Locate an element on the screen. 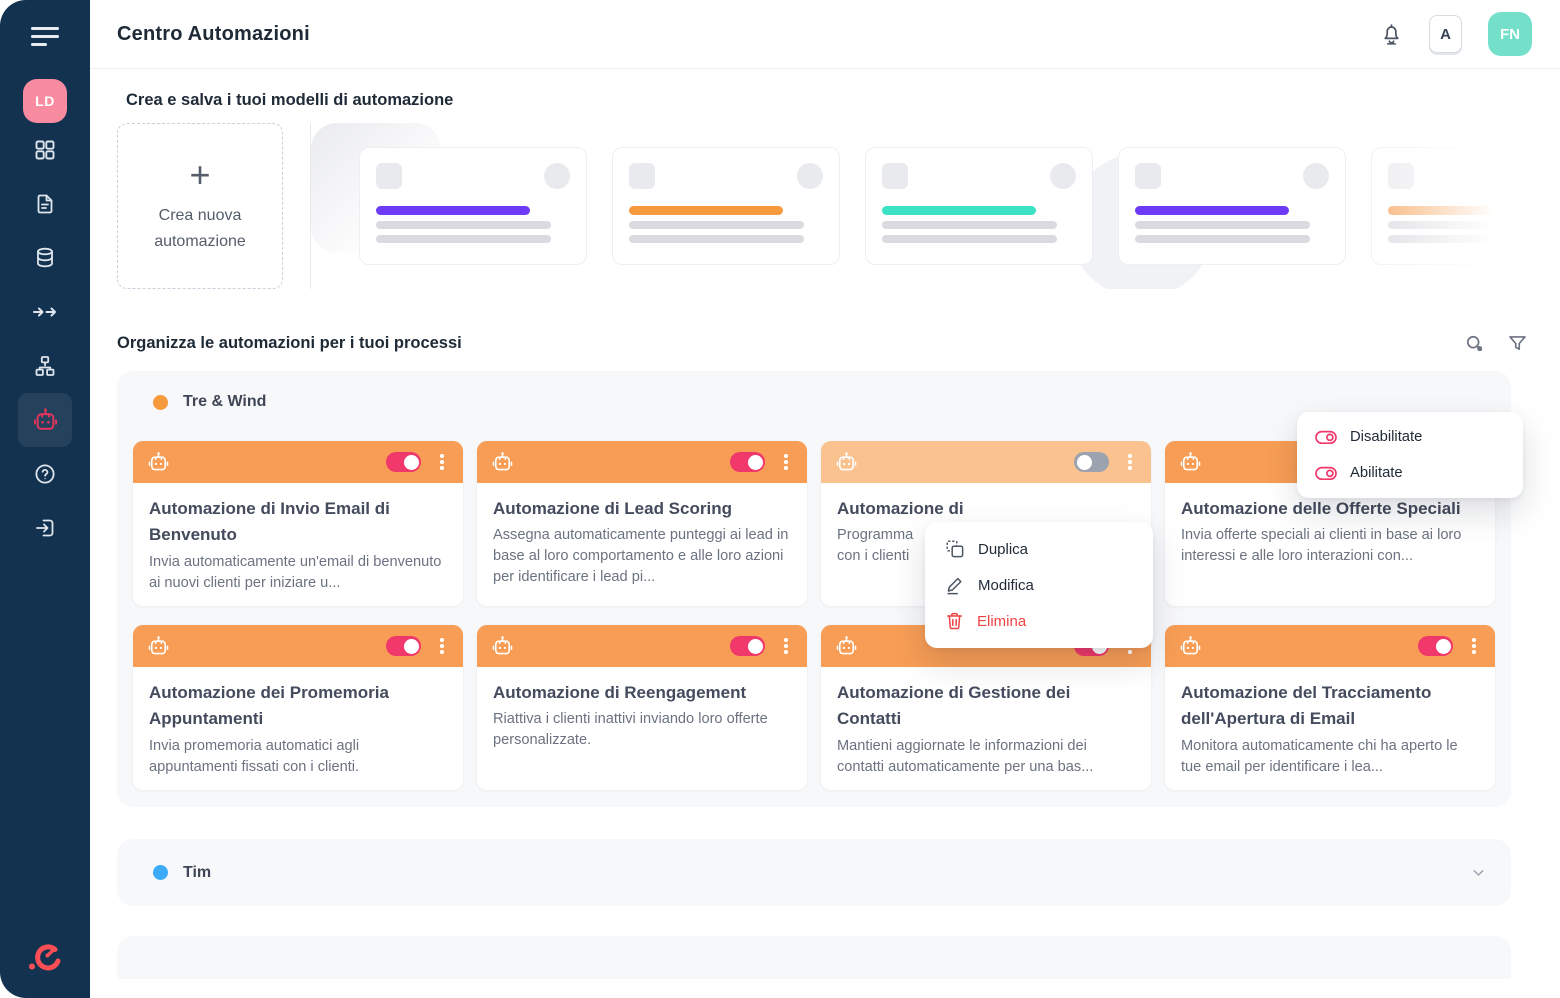 This screenshot has height=998, width=1560. templates-strip is located at coordinates (911, 206).